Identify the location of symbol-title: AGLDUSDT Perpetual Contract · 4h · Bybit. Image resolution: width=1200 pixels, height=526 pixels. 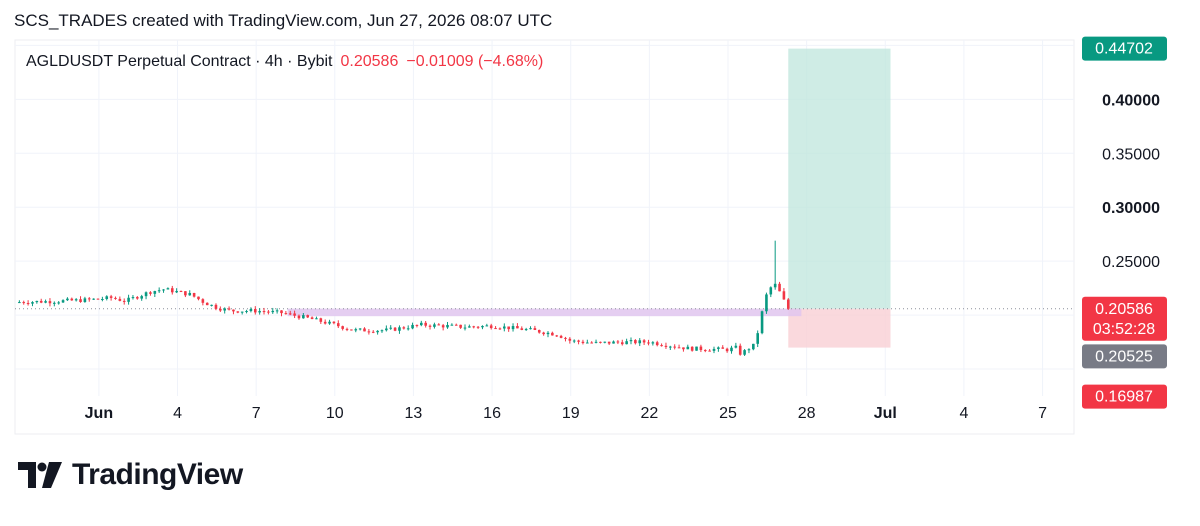
(179, 61).